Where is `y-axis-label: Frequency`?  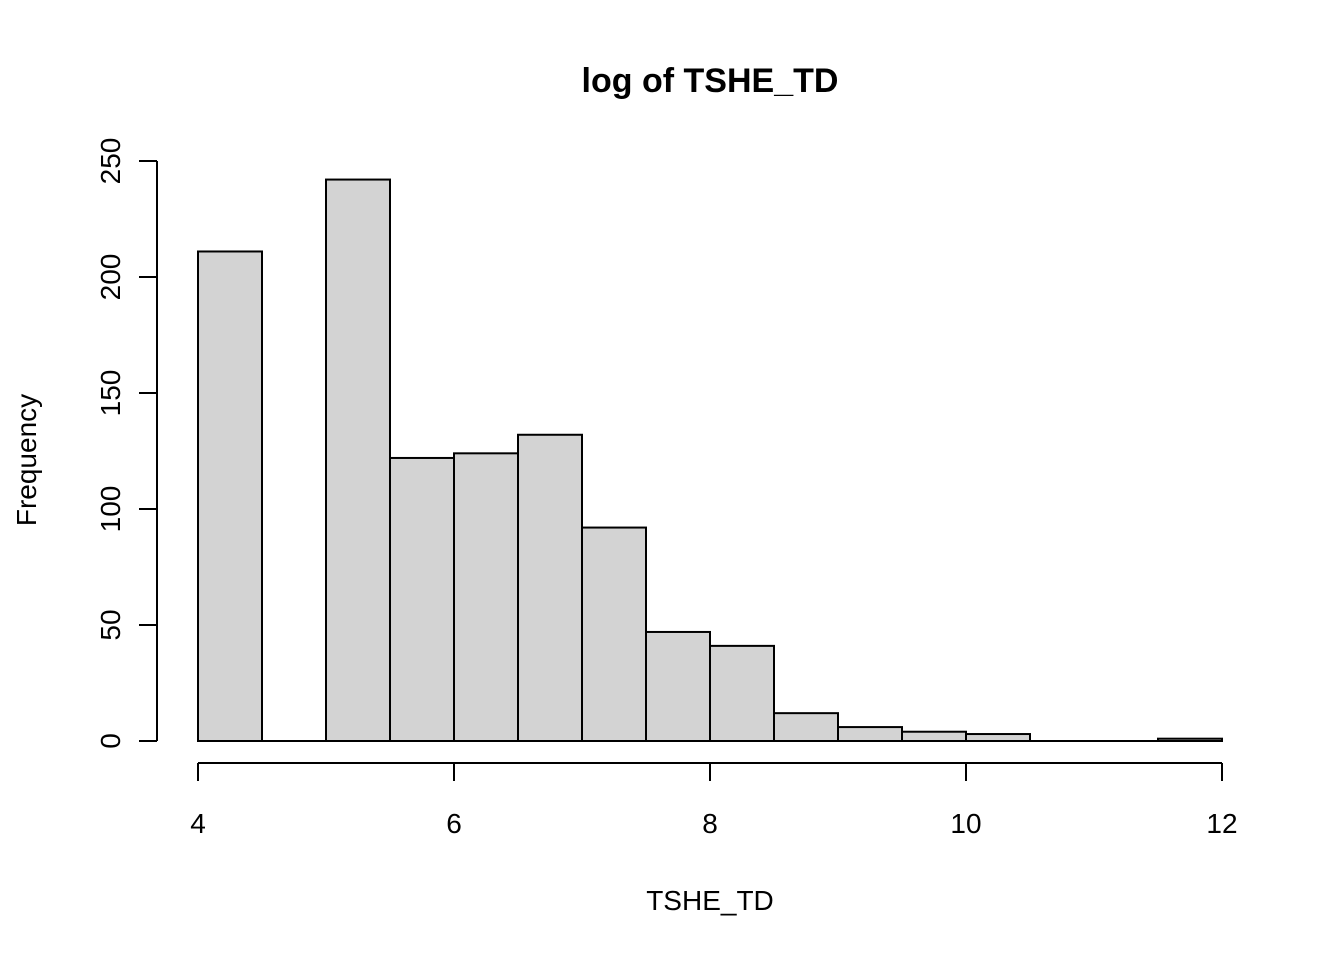 y-axis-label: Frequency is located at coordinates (26, 460).